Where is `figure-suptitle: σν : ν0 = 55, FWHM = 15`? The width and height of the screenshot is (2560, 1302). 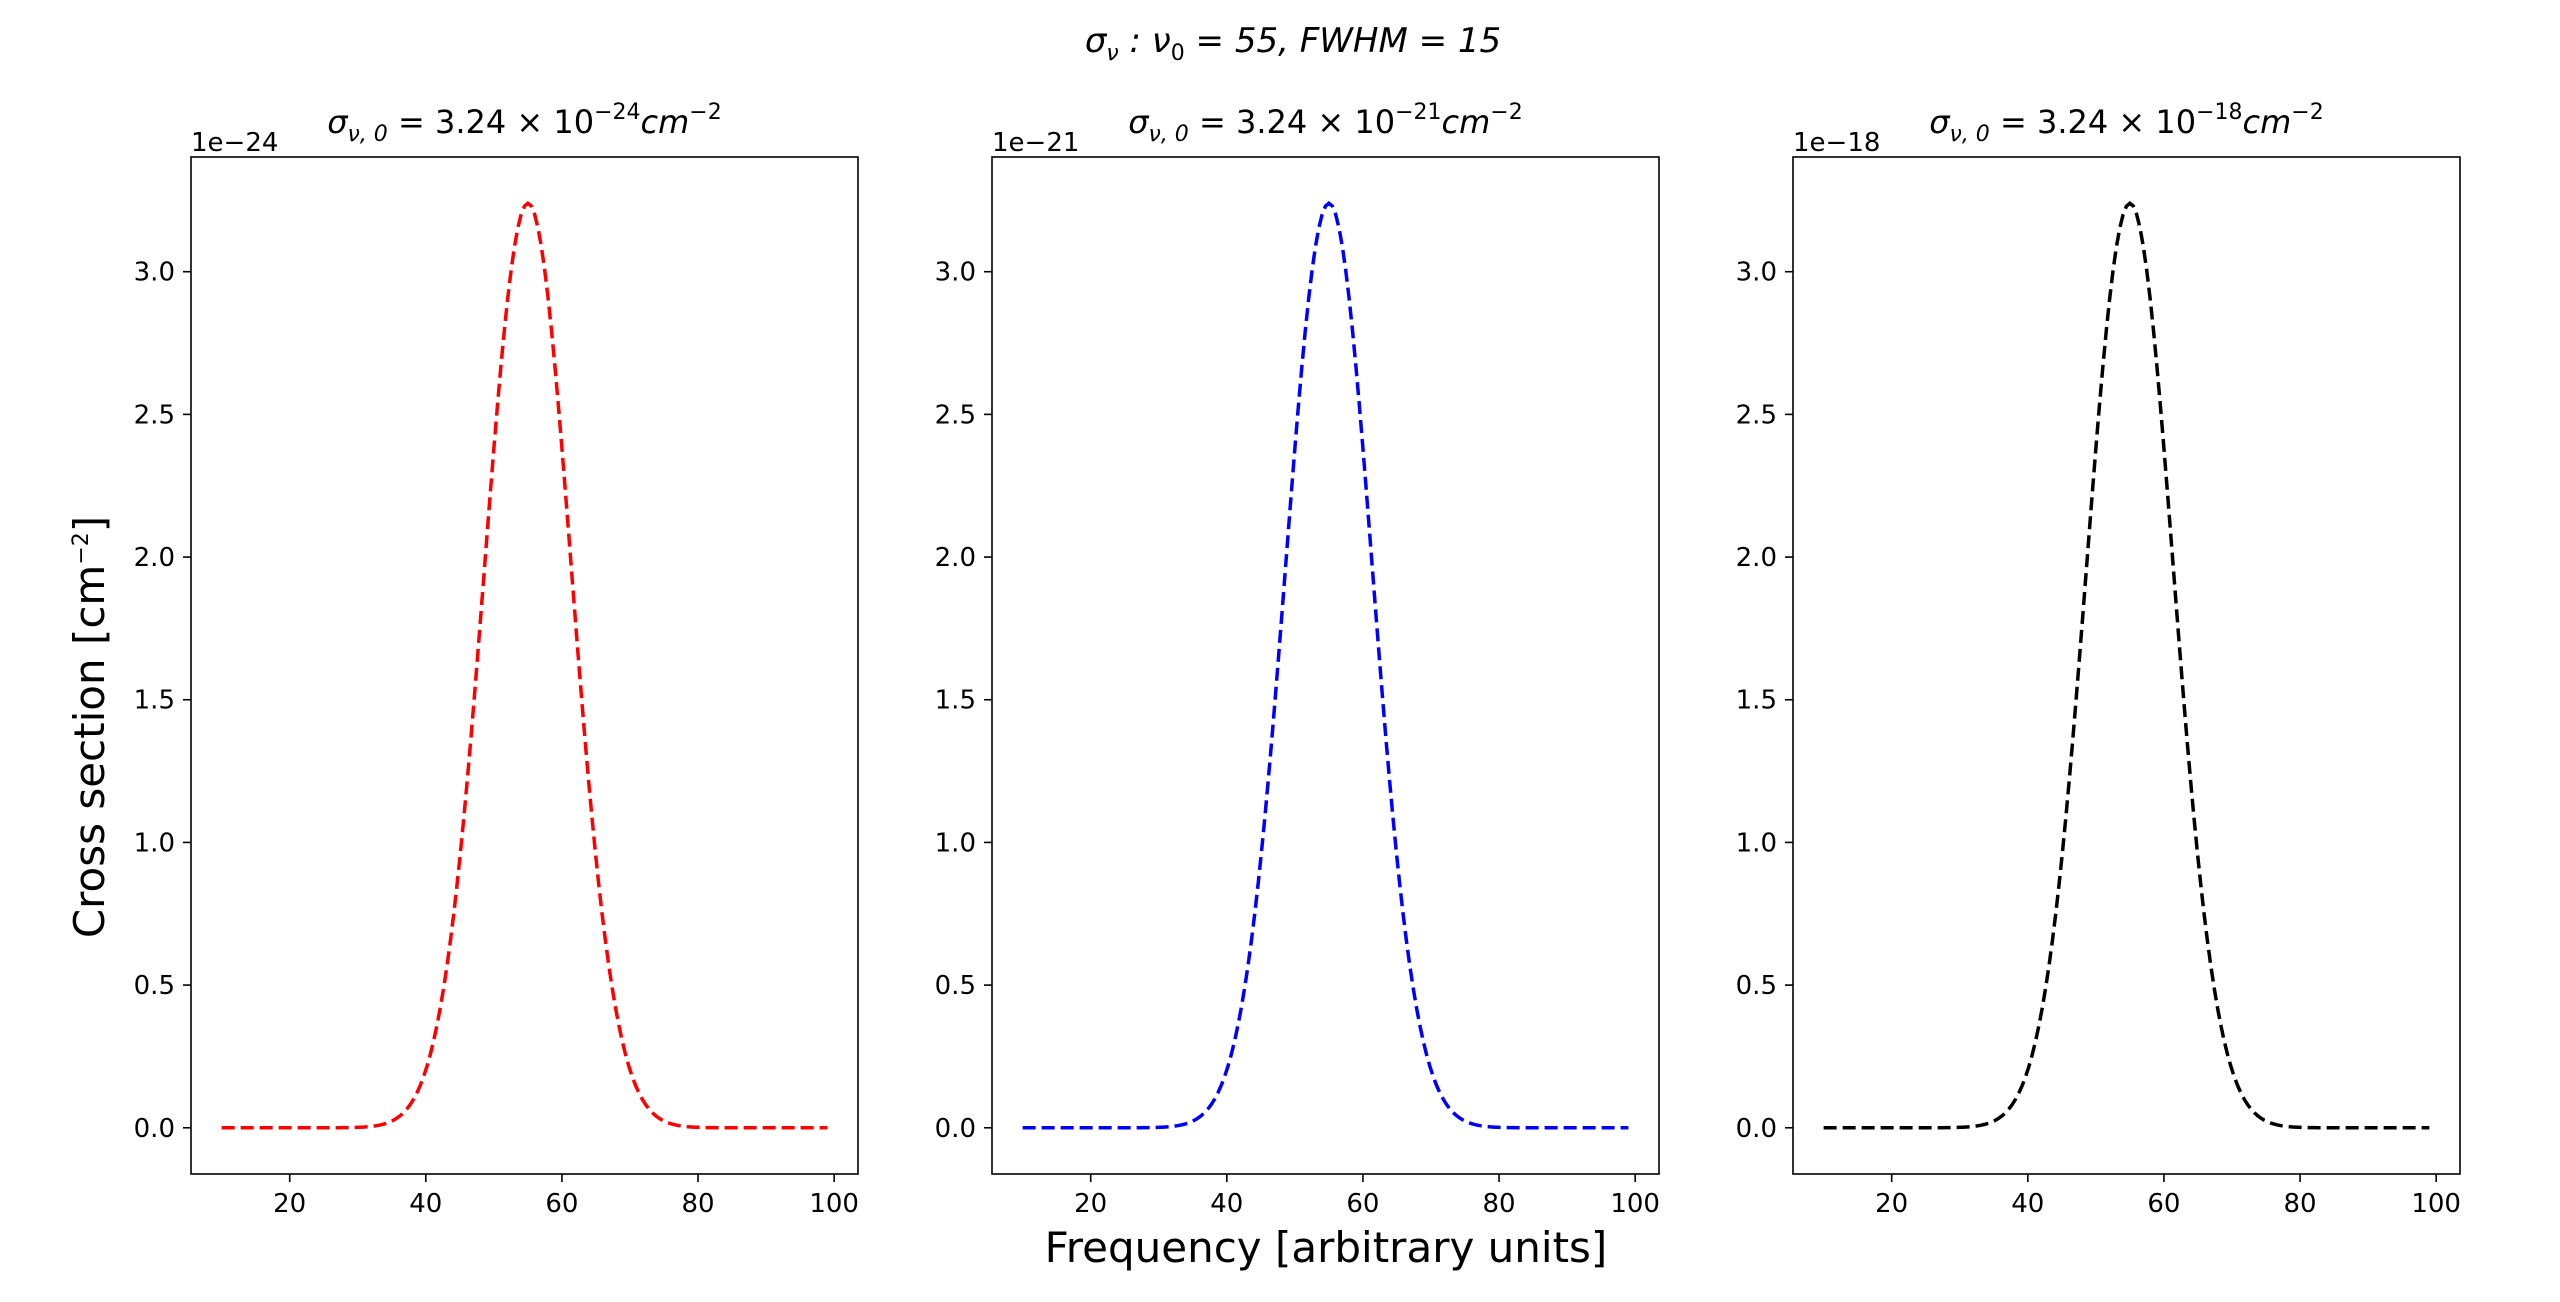
figure-suptitle: σν : ν0 = 55, FWHM = 15 is located at coordinates (1293, 43).